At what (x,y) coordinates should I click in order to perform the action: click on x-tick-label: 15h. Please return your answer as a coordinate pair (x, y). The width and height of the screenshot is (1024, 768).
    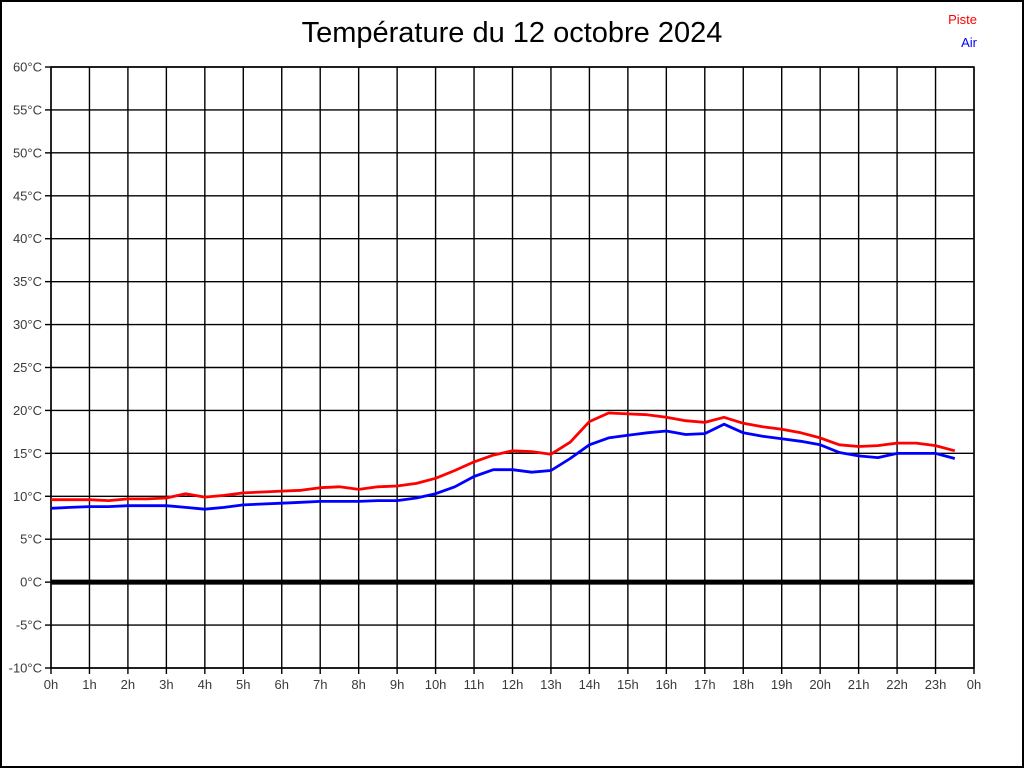
    Looking at the image, I should click on (628, 684).